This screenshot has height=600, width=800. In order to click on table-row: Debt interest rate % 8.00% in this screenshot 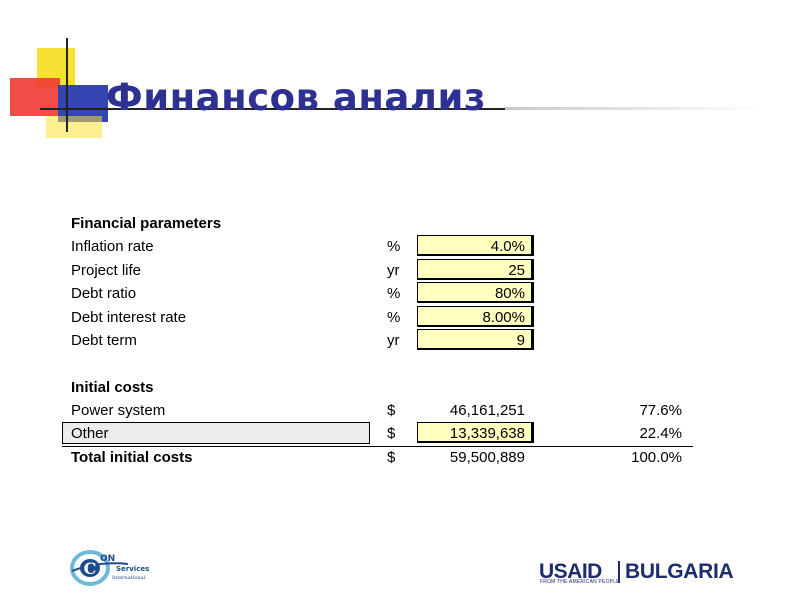, I will do `click(382, 317)`.